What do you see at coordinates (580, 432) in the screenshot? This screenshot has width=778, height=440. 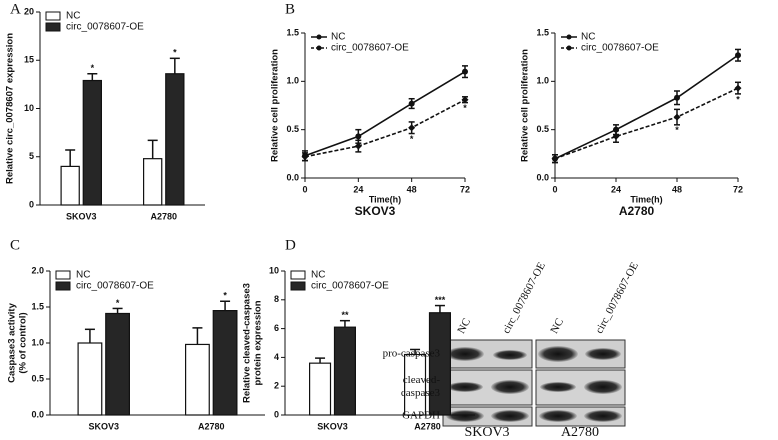 I see `cell-line-label: A2780` at bounding box center [580, 432].